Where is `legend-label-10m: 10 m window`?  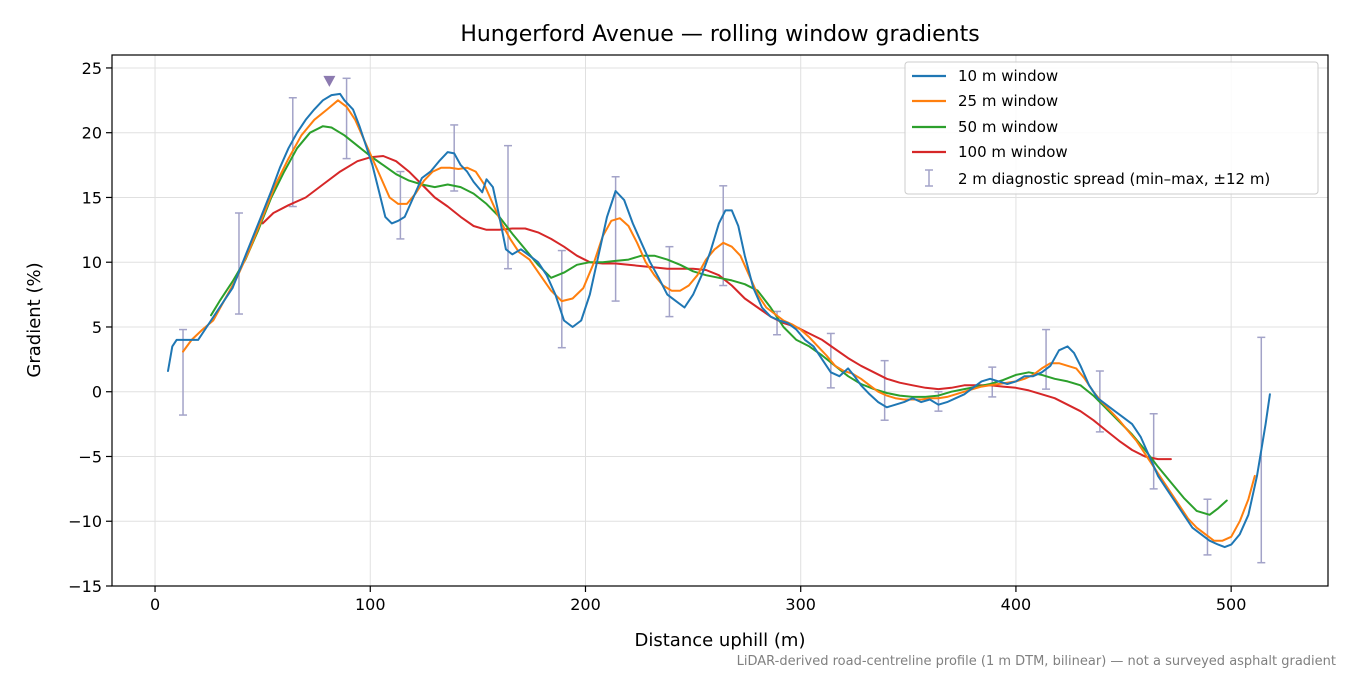
legend-label-10m: 10 m window is located at coordinates (1008, 76).